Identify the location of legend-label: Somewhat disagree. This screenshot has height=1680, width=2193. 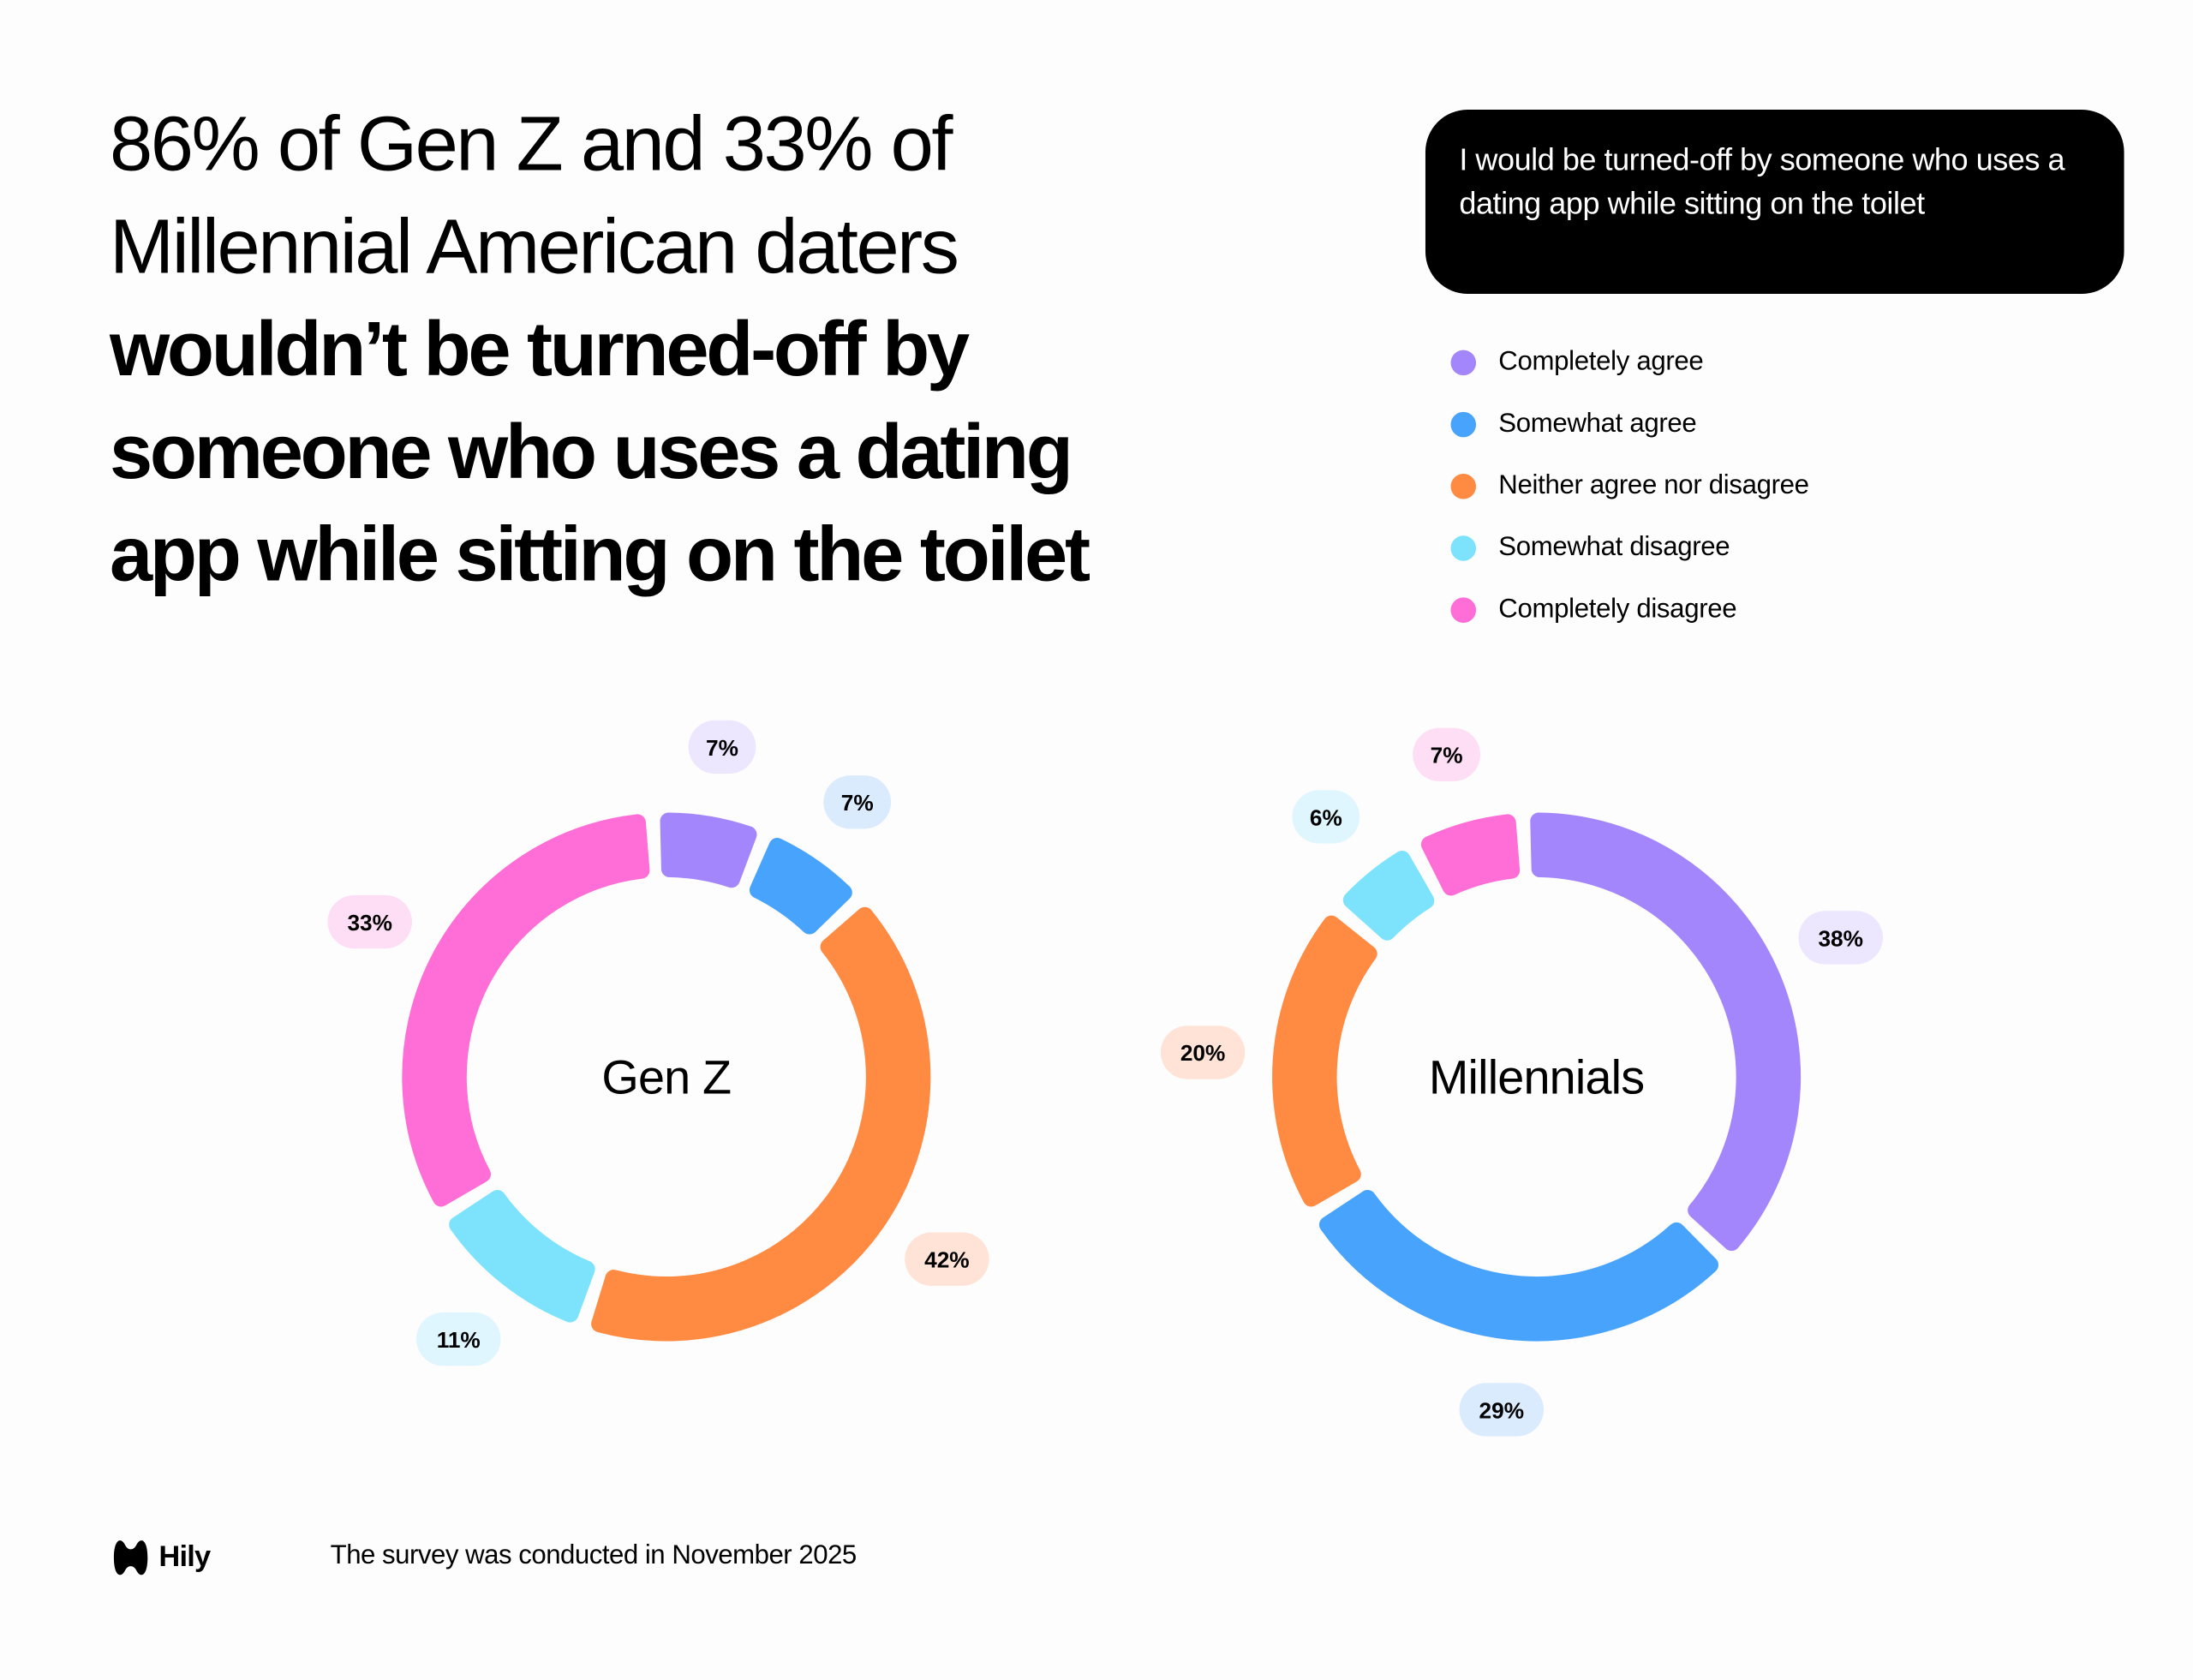
(1614, 547).